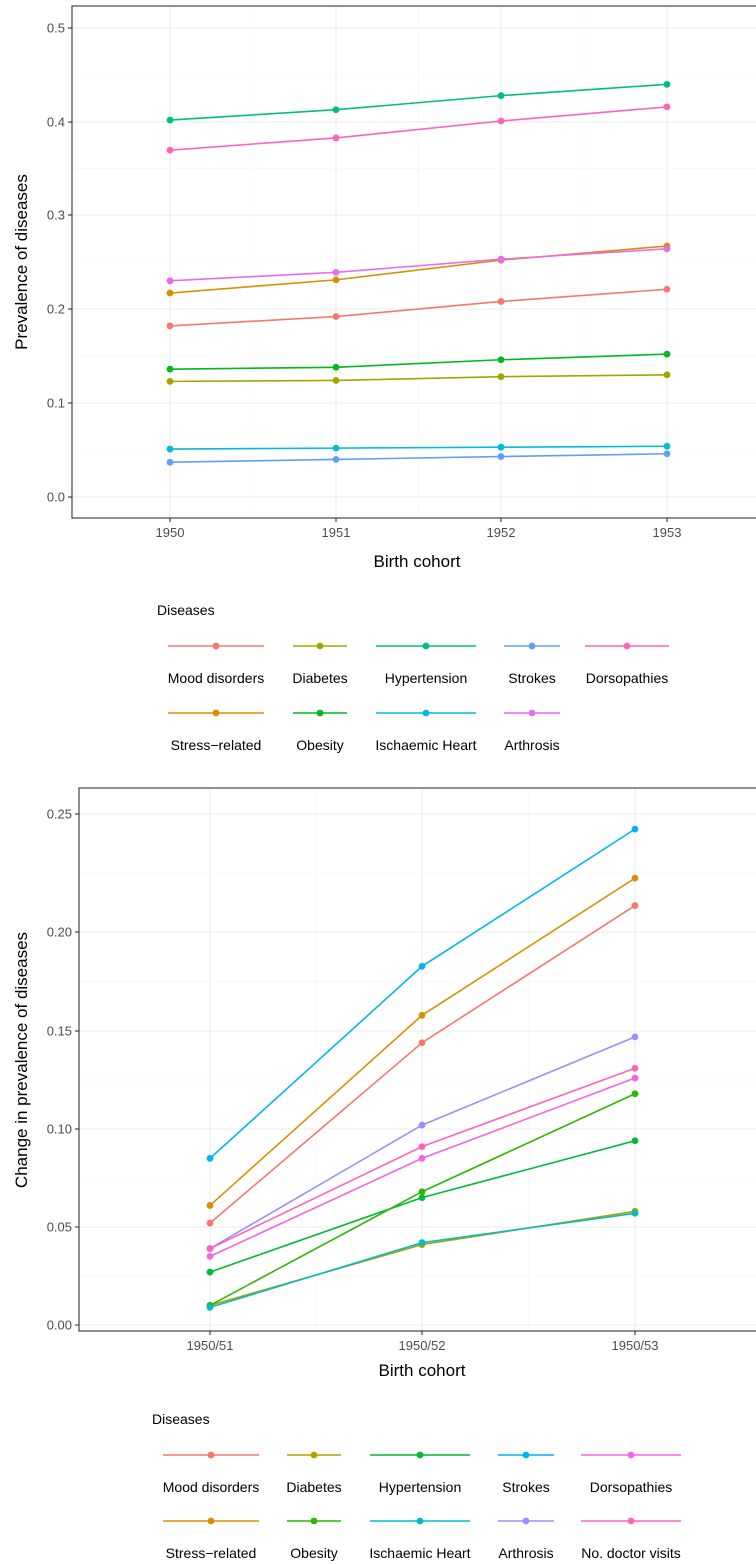 The image size is (756, 1564). Describe the element at coordinates (422, 1345) in the screenshot. I see `chart-2-x-tick-label: 1950/52` at that location.